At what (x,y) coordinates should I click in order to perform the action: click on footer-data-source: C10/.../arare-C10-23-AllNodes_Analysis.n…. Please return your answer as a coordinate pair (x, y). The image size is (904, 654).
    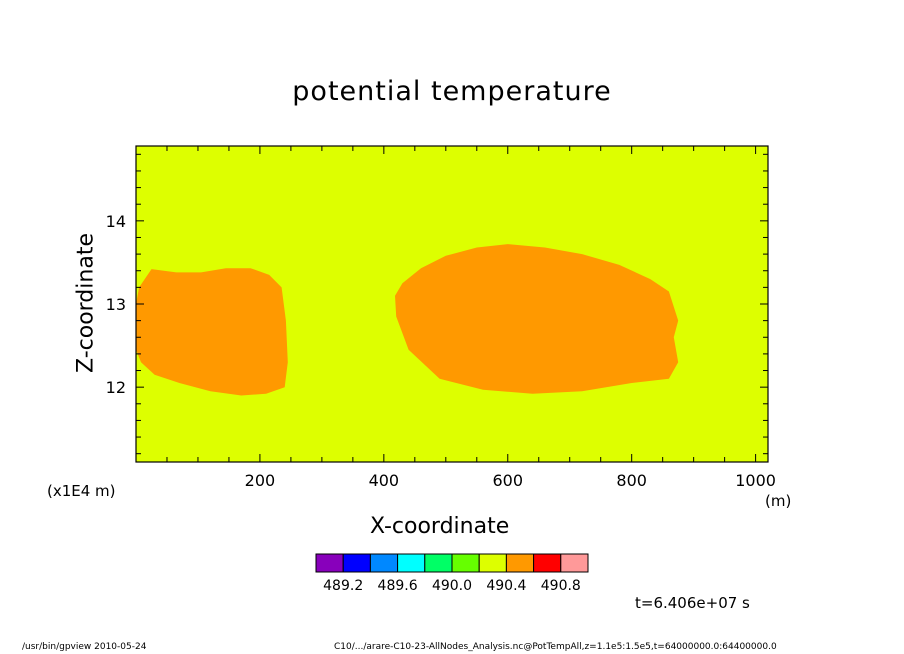
    Looking at the image, I should click on (555, 647).